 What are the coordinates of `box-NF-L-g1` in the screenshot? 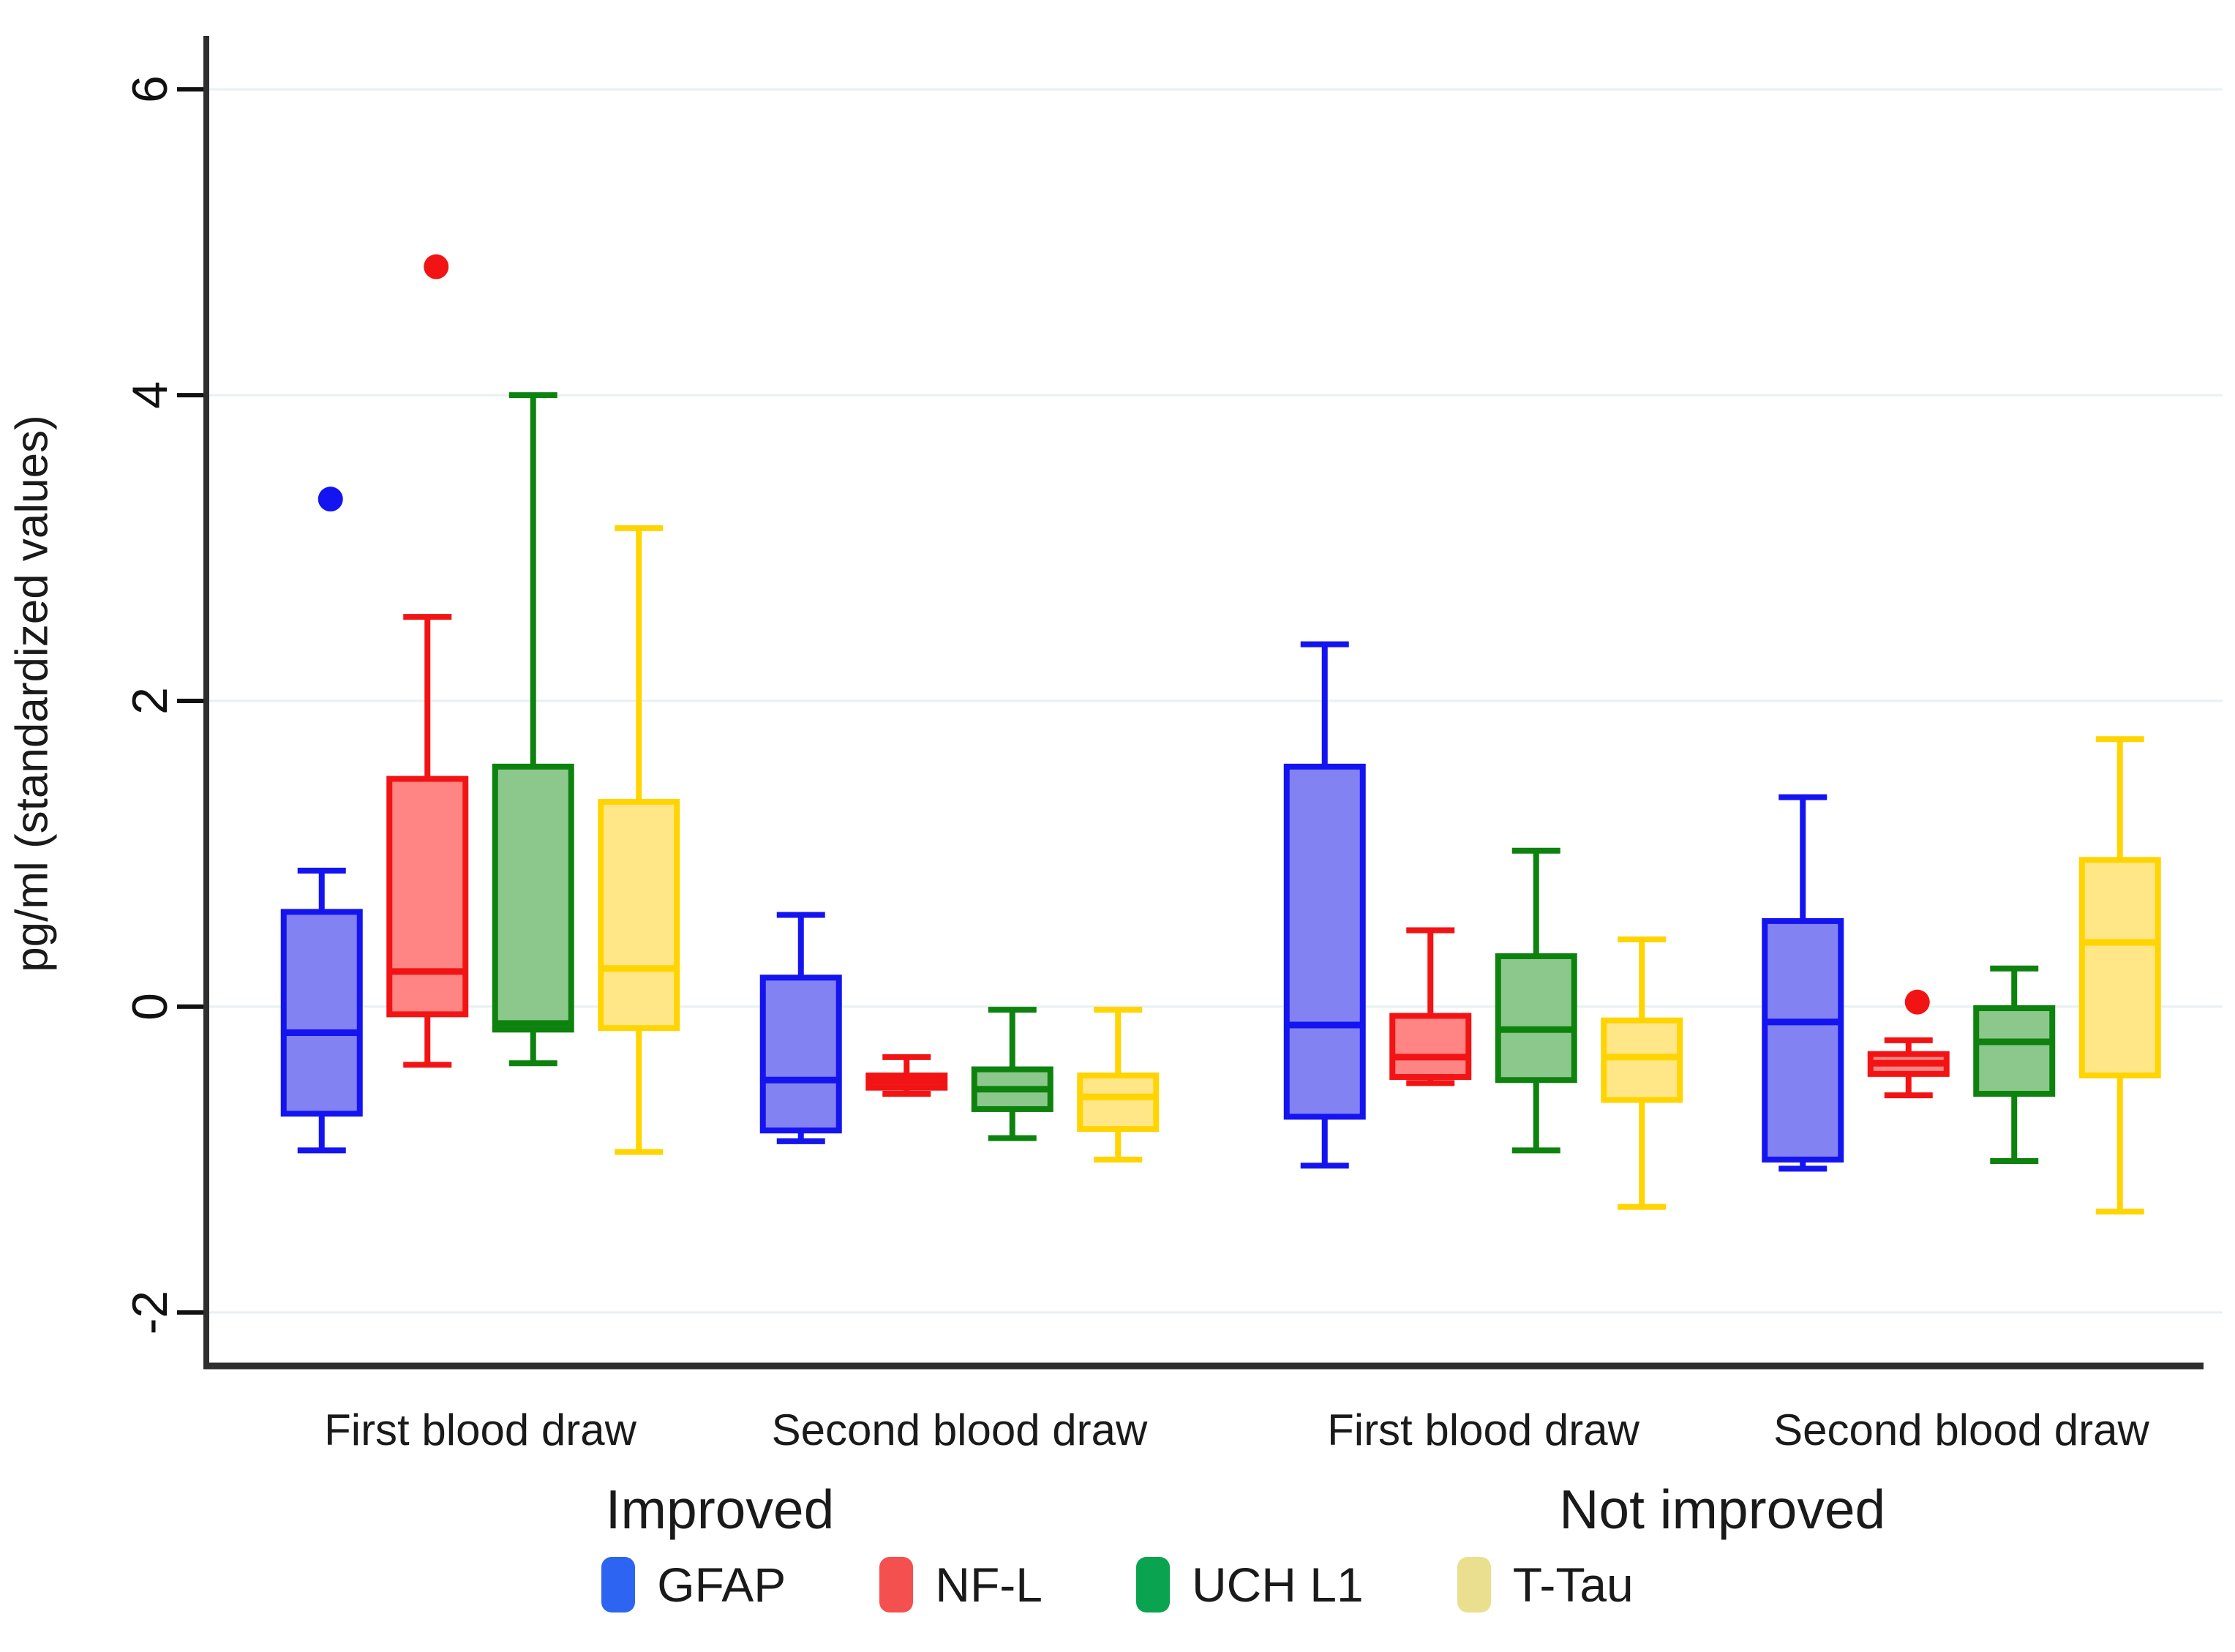 It's located at (427, 897).